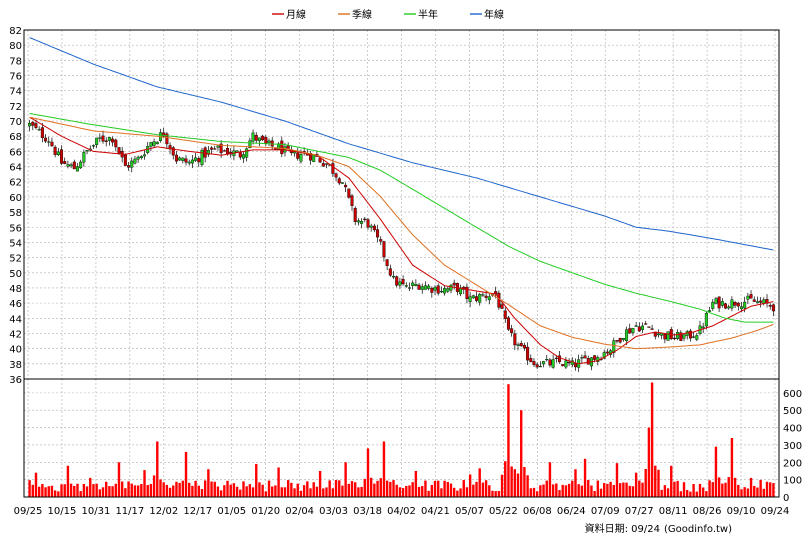  What do you see at coordinates (494, 14) in the screenshot?
I see `legend-label: 年線` at bounding box center [494, 14].